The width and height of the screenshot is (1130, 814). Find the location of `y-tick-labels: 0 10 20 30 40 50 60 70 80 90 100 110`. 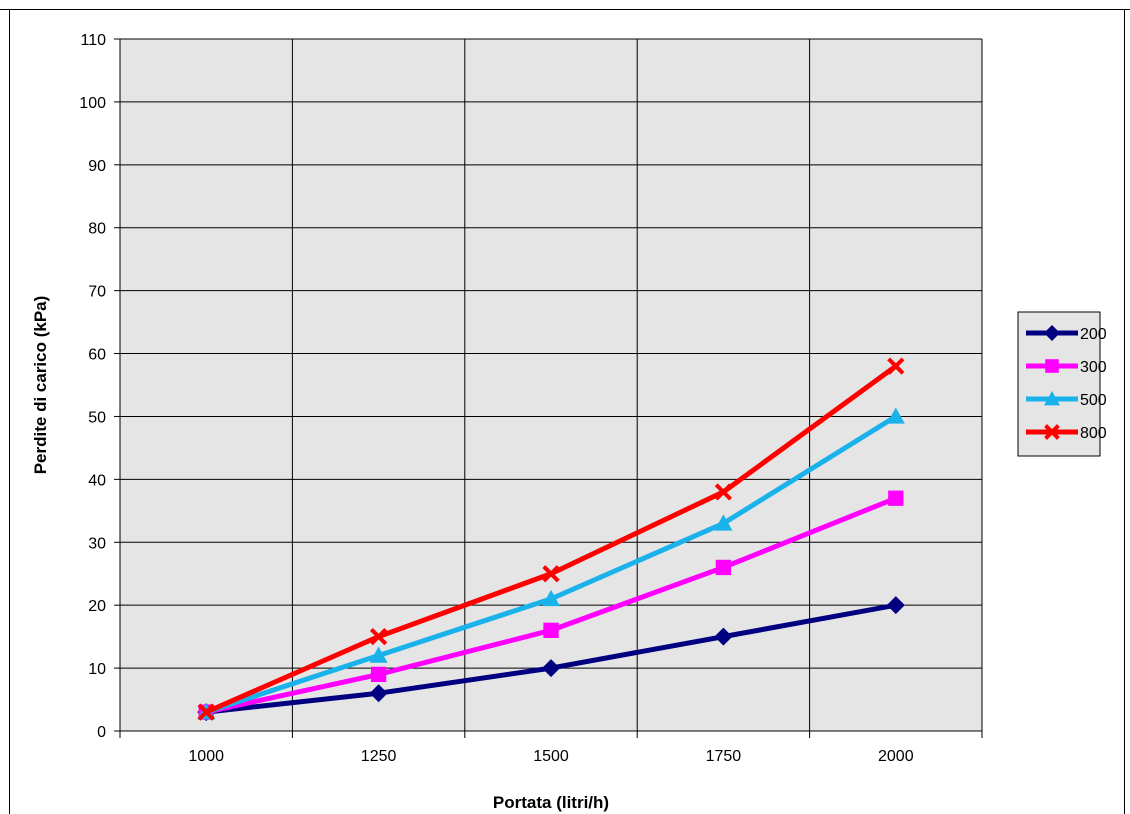

y-tick-labels: 0 10 20 30 40 50 60 70 80 90 100 110 is located at coordinates (92, 386).